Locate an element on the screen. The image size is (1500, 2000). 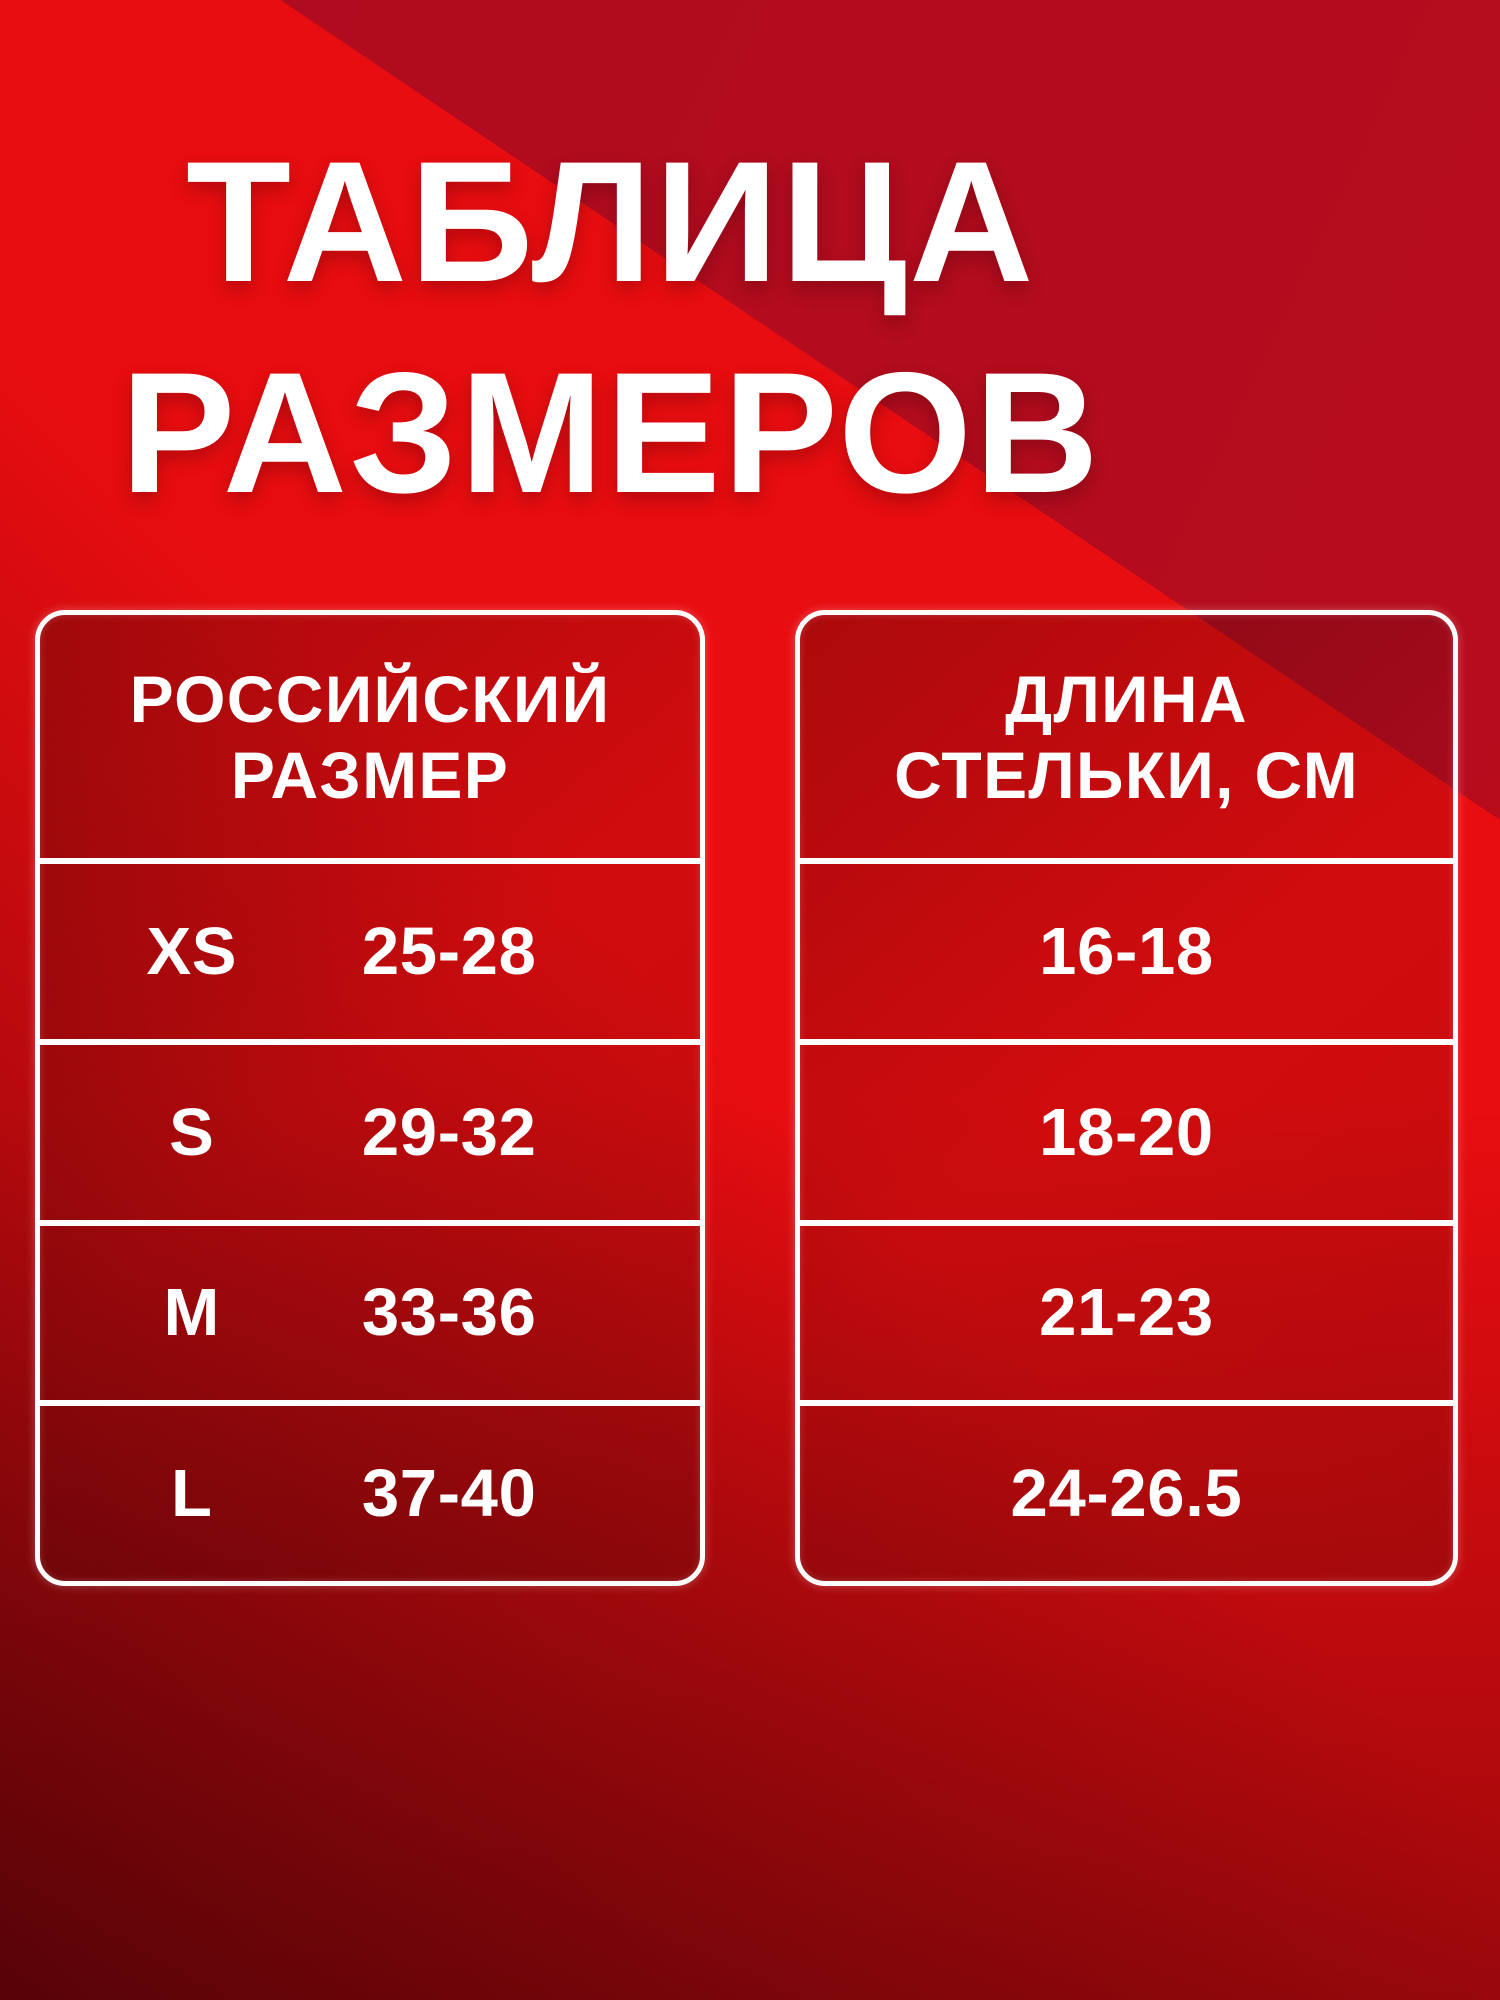
table-row: 24-26.5 is located at coordinates (1126, 1490).